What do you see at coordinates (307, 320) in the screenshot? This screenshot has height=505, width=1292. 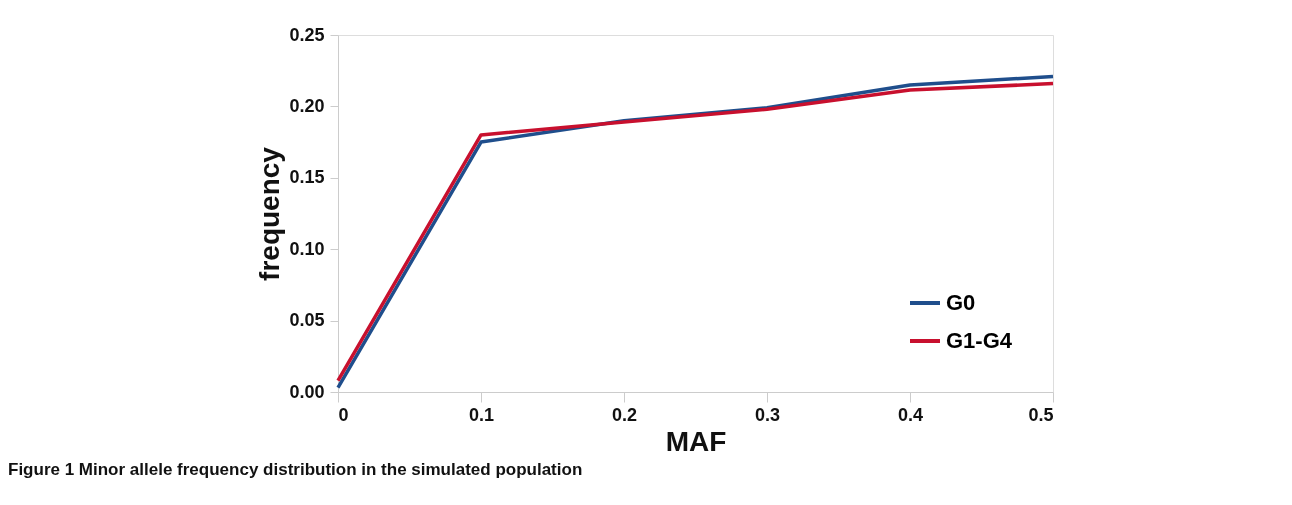 I see `y-tick-label: 0.05` at bounding box center [307, 320].